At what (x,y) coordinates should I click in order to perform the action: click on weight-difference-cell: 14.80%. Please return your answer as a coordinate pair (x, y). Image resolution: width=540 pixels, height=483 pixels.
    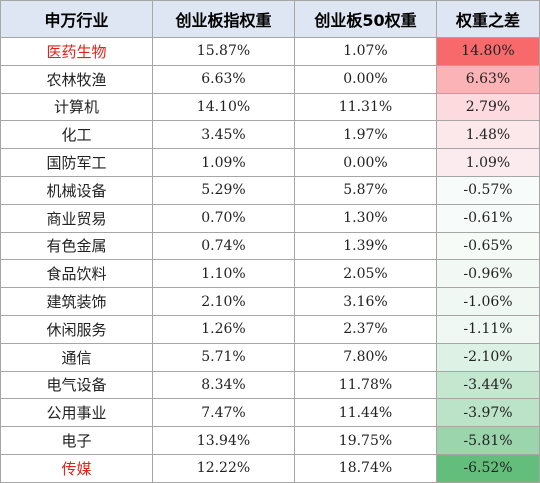
    Looking at the image, I should click on (488, 51).